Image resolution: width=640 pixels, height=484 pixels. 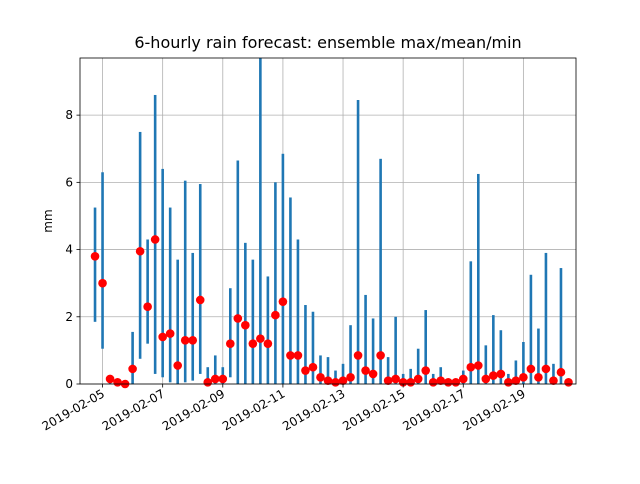 What do you see at coordinates (69, 250) in the screenshot?
I see `y-tick-label: 4` at bounding box center [69, 250].